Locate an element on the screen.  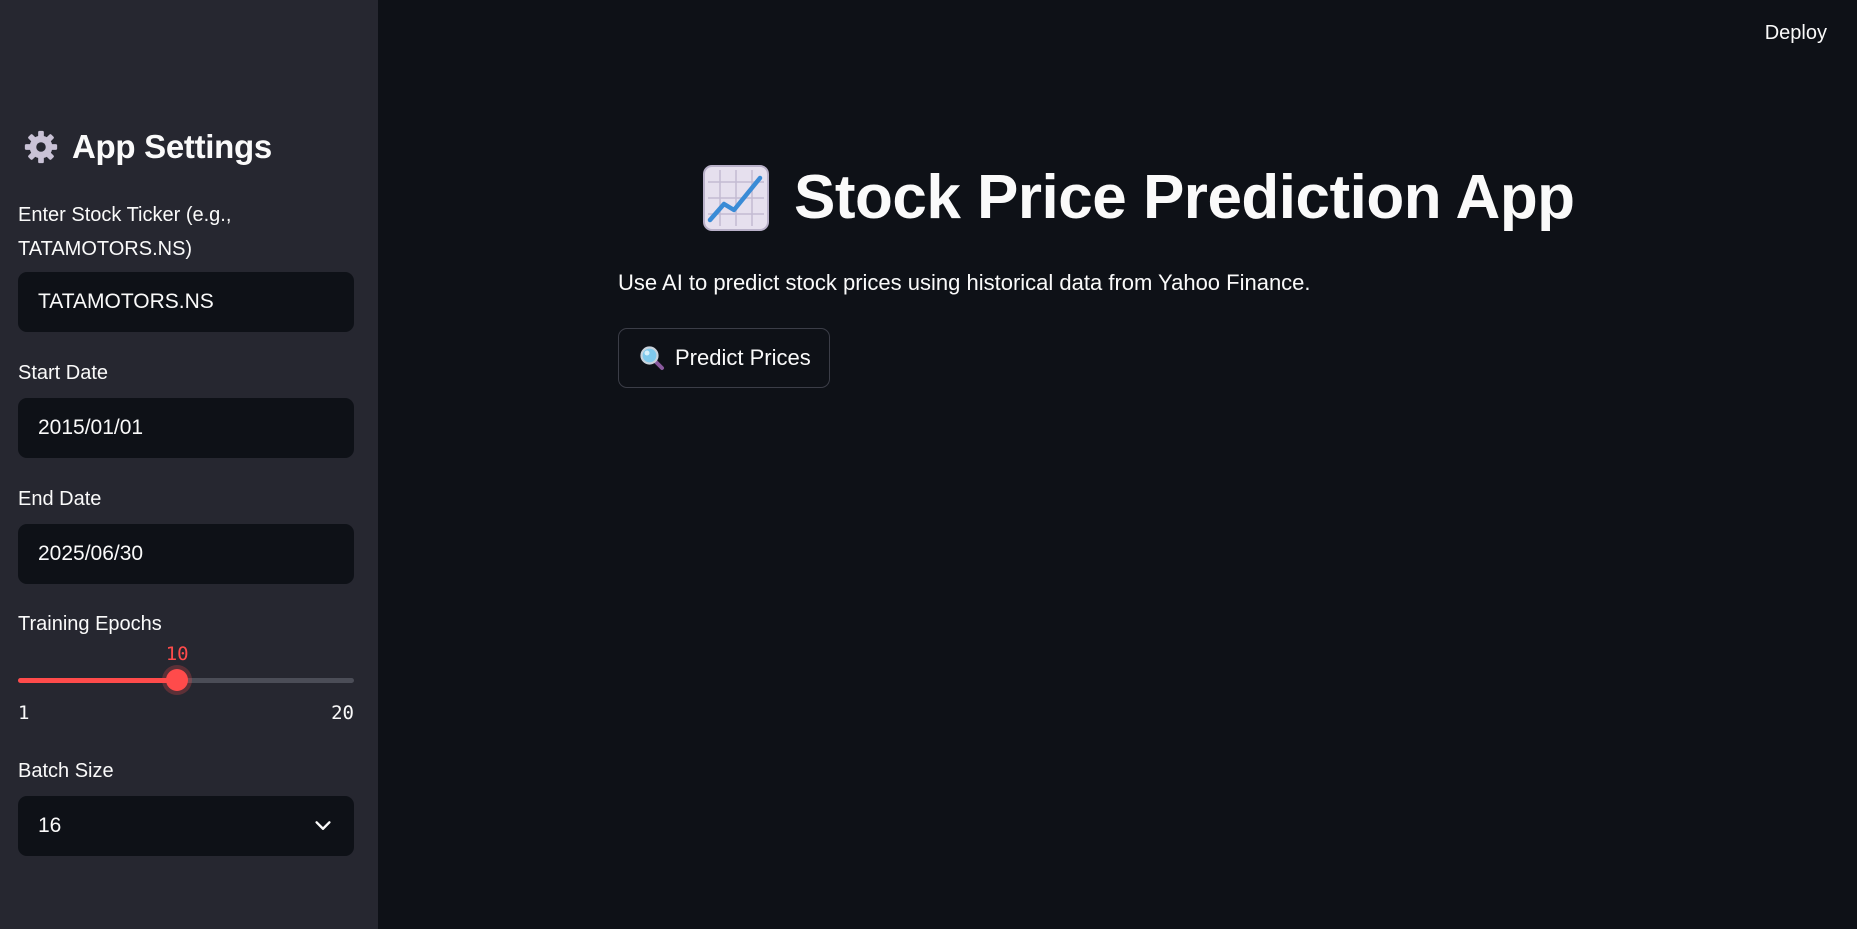
epochs-slider-fill is located at coordinates (98, 680).